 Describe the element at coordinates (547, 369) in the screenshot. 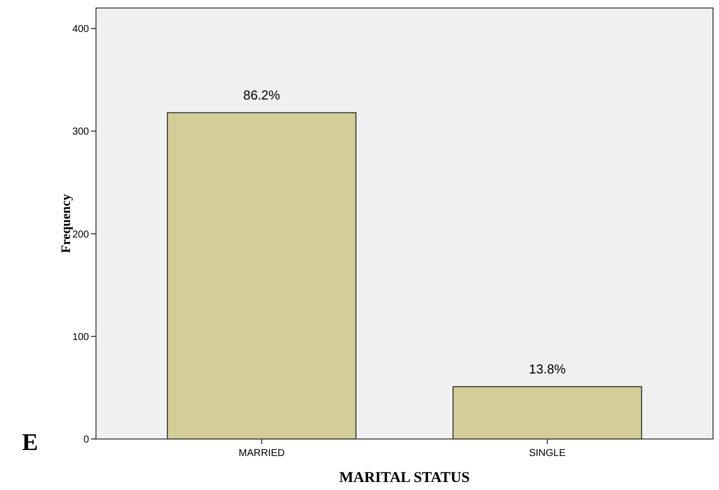

I see `annotation: 13.8%` at that location.